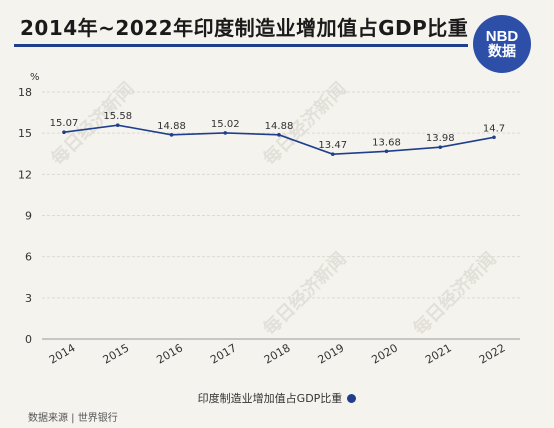 The height and width of the screenshot is (428, 554). What do you see at coordinates (28, 257) in the screenshot?
I see `y-tick-label: 6` at bounding box center [28, 257].